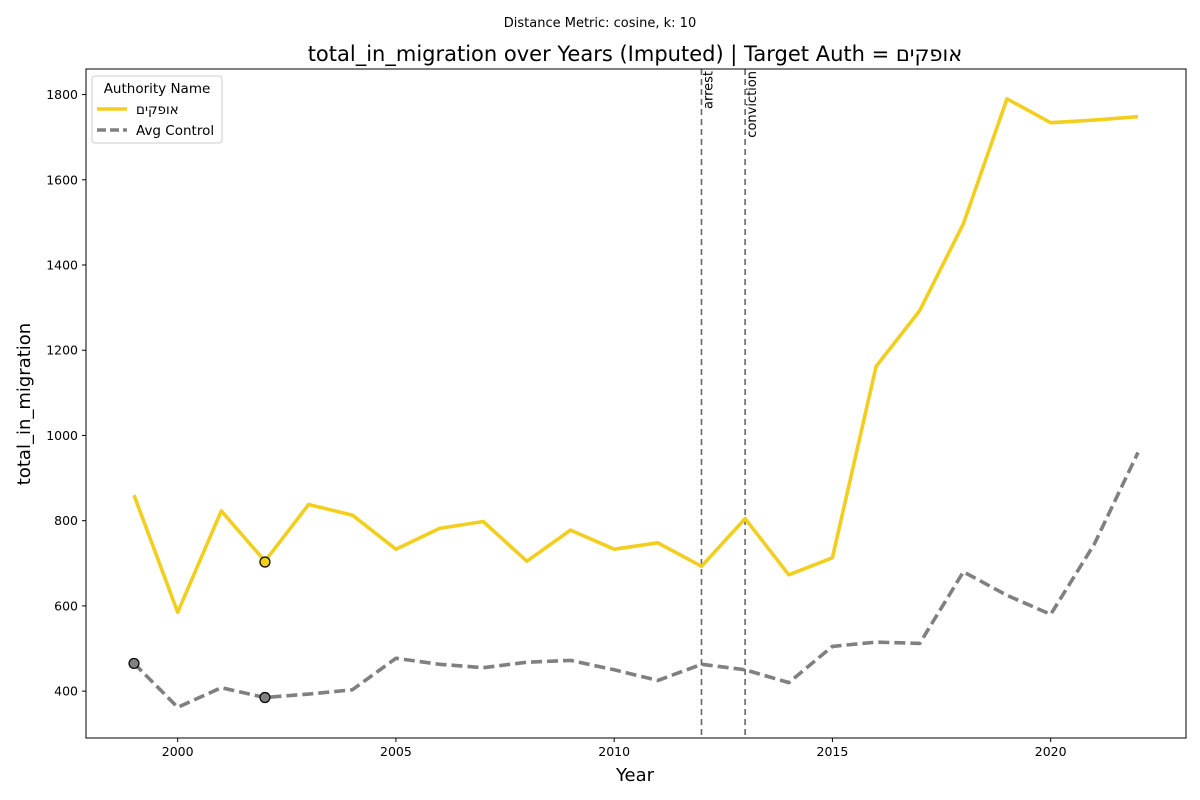 The width and height of the screenshot is (1200, 800). Describe the element at coordinates (396, 751) in the screenshot. I see `x-tick-label: 2005` at that location.